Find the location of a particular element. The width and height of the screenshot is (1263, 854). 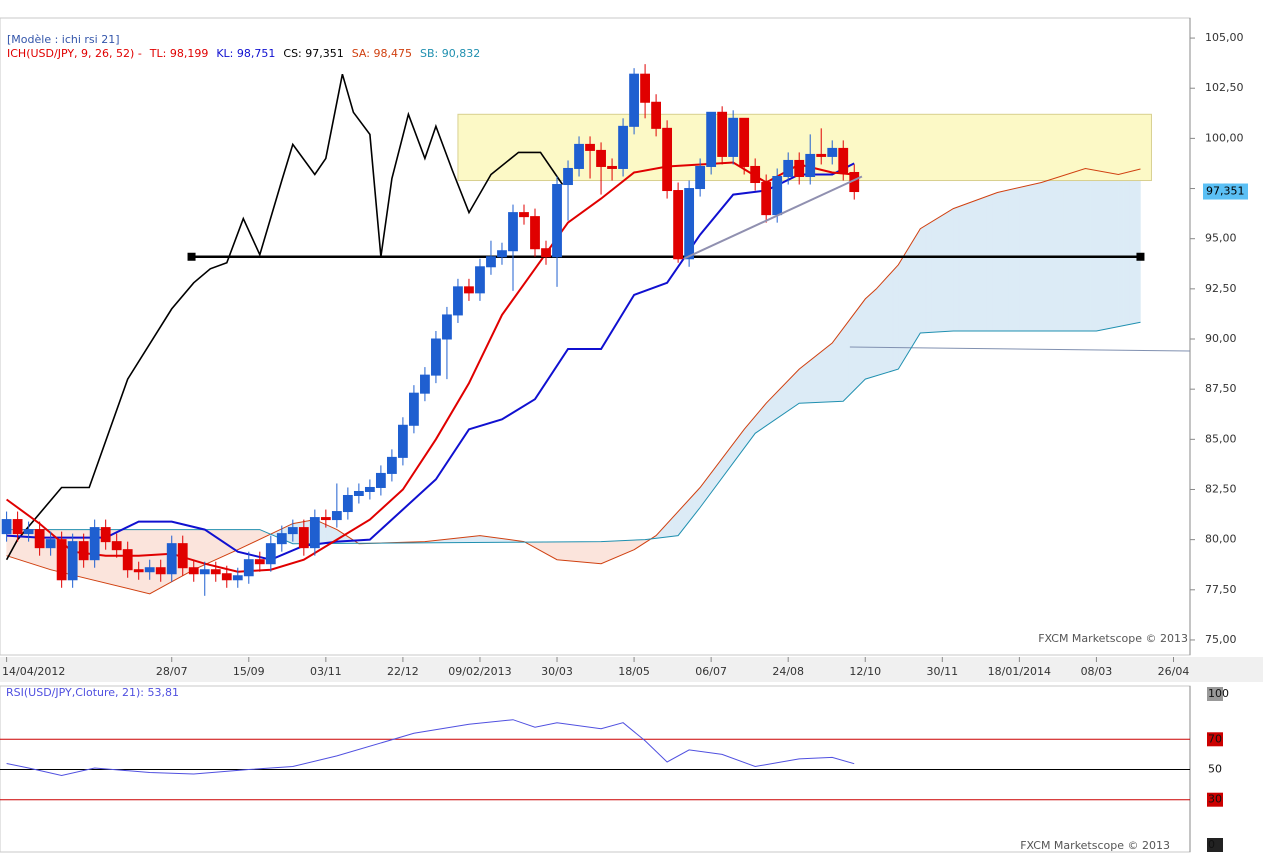

last-price-label: 97,351 is located at coordinates (1225, 191).